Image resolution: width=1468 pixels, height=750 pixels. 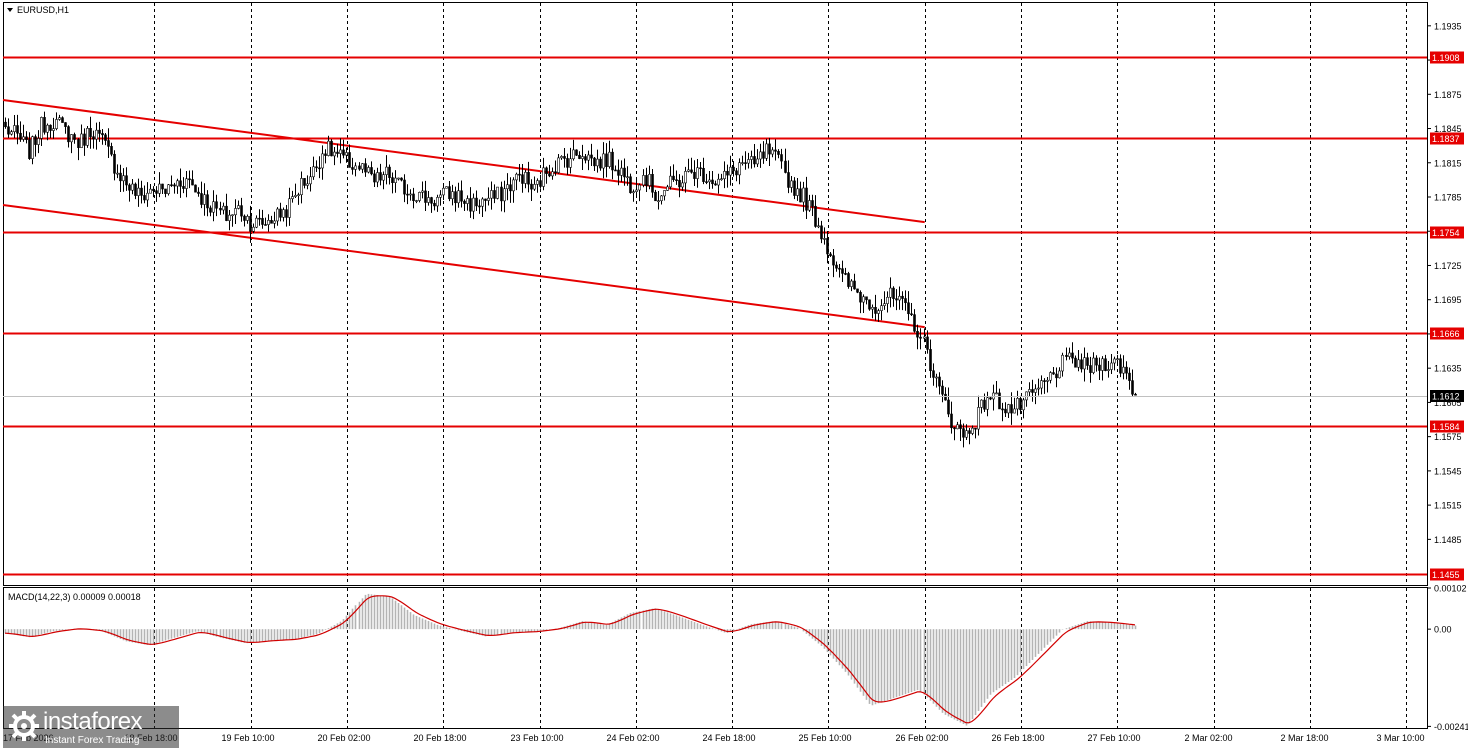 What do you see at coordinates (10, 10) in the screenshot?
I see `symbol-dropdown-icon` at bounding box center [10, 10].